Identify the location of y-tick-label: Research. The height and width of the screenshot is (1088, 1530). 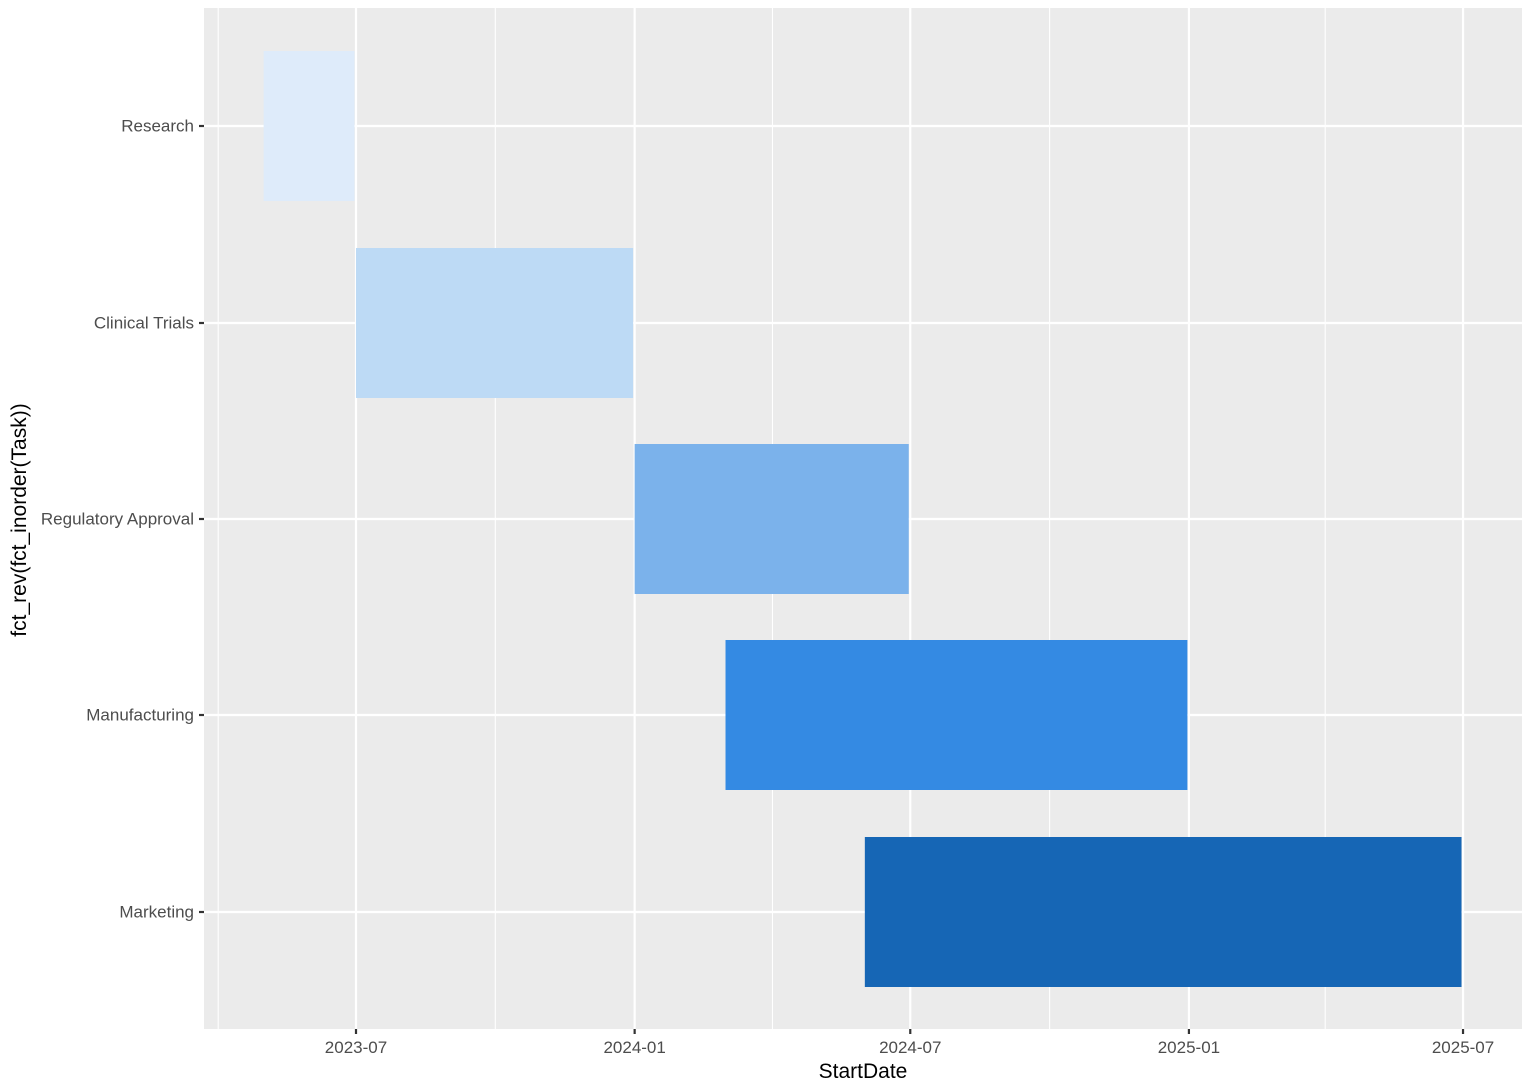
(157, 125).